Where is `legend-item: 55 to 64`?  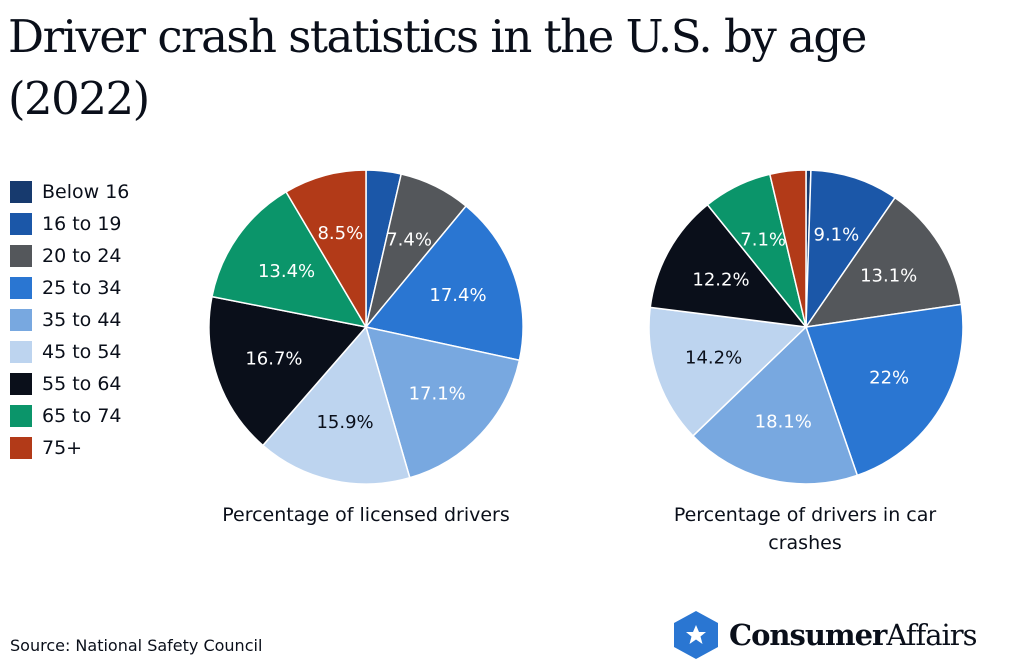
legend-item: 55 to 64 is located at coordinates (69, 384).